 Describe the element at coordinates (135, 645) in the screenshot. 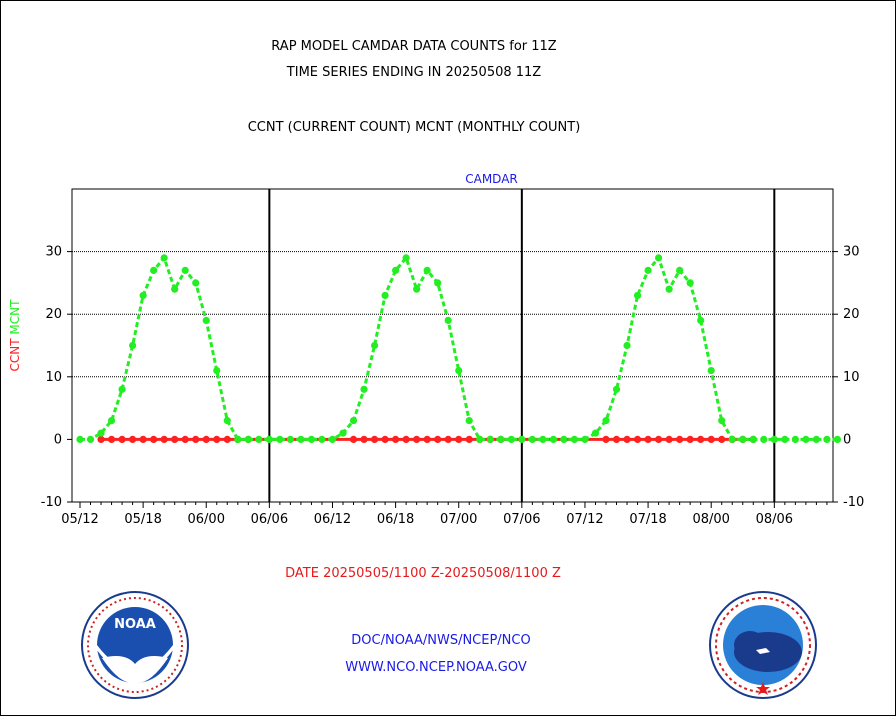

I see `noaa-logo: NOAA` at that location.